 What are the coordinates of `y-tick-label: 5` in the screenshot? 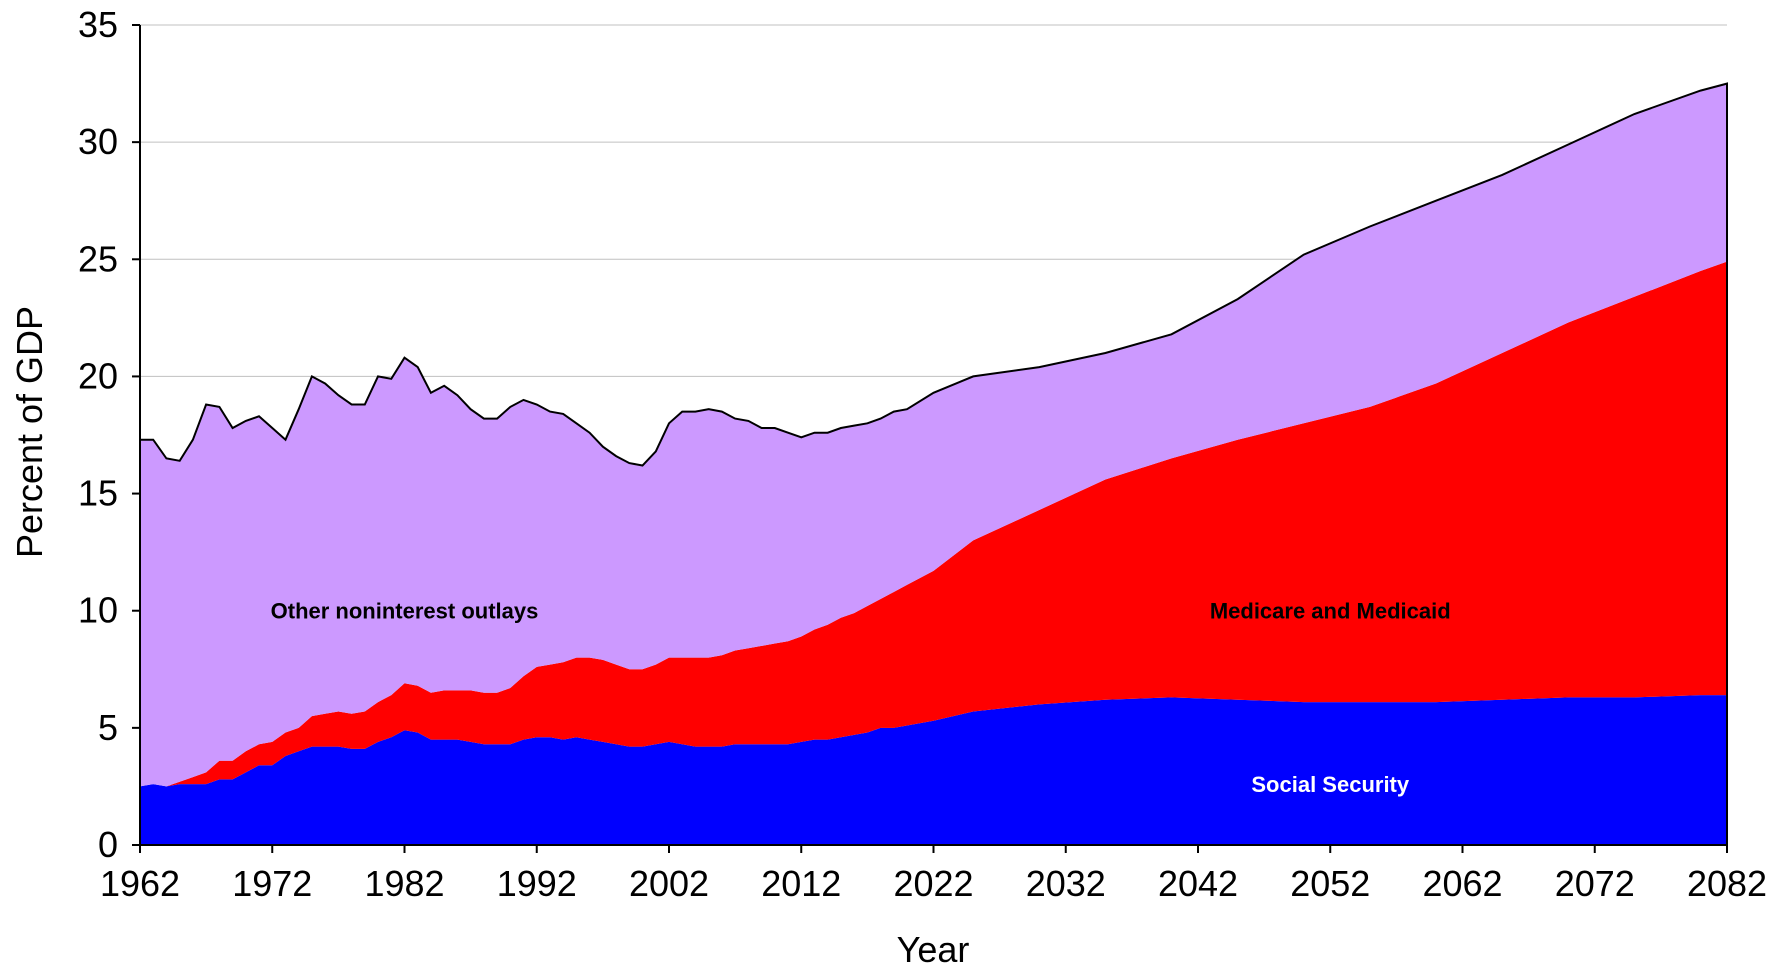 It's located at (108, 727).